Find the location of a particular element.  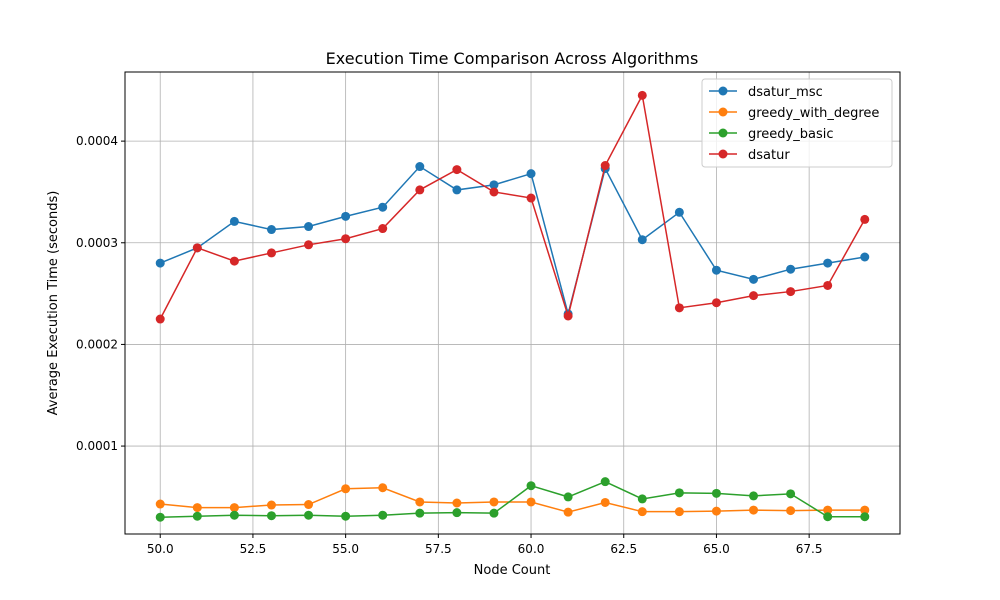

series-line is located at coordinates (512, 499).